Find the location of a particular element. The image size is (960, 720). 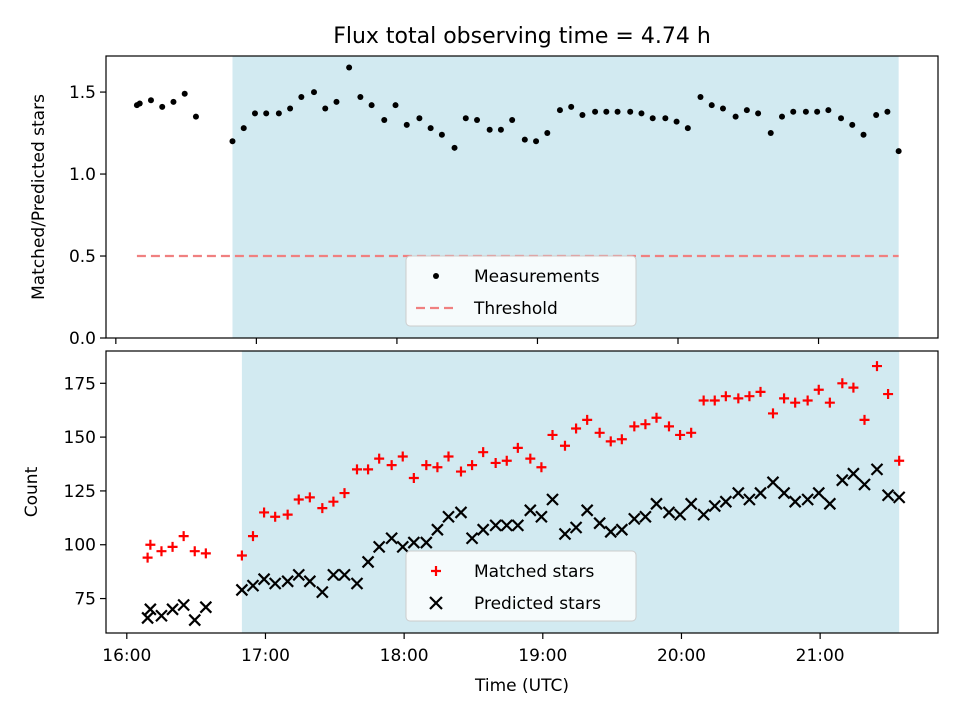

x-tick-label: 16:00 is located at coordinates (126, 656).